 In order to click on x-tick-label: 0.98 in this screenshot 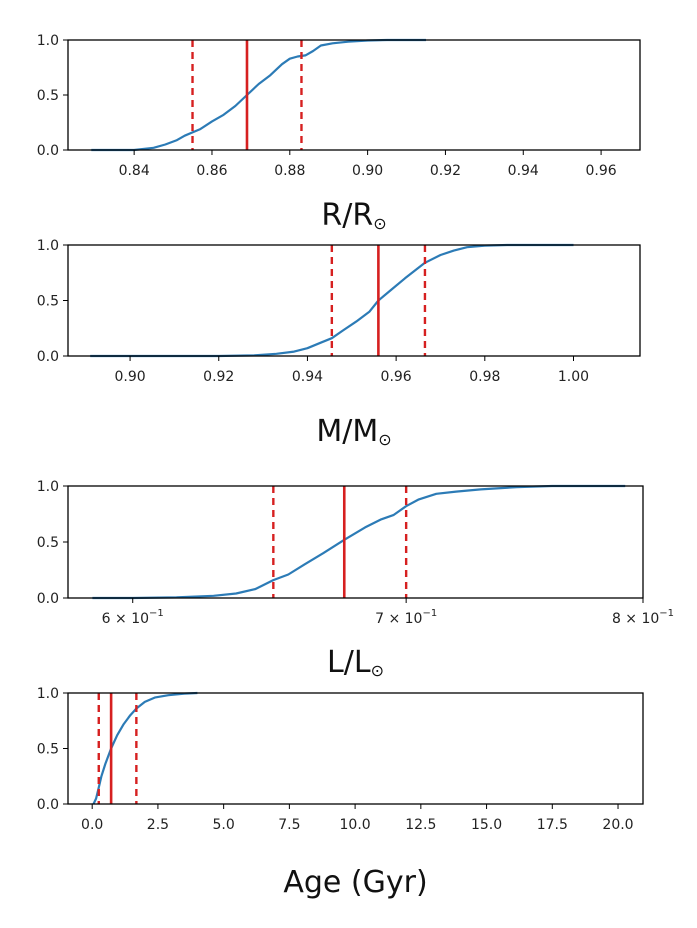, I will do `click(484, 377)`.